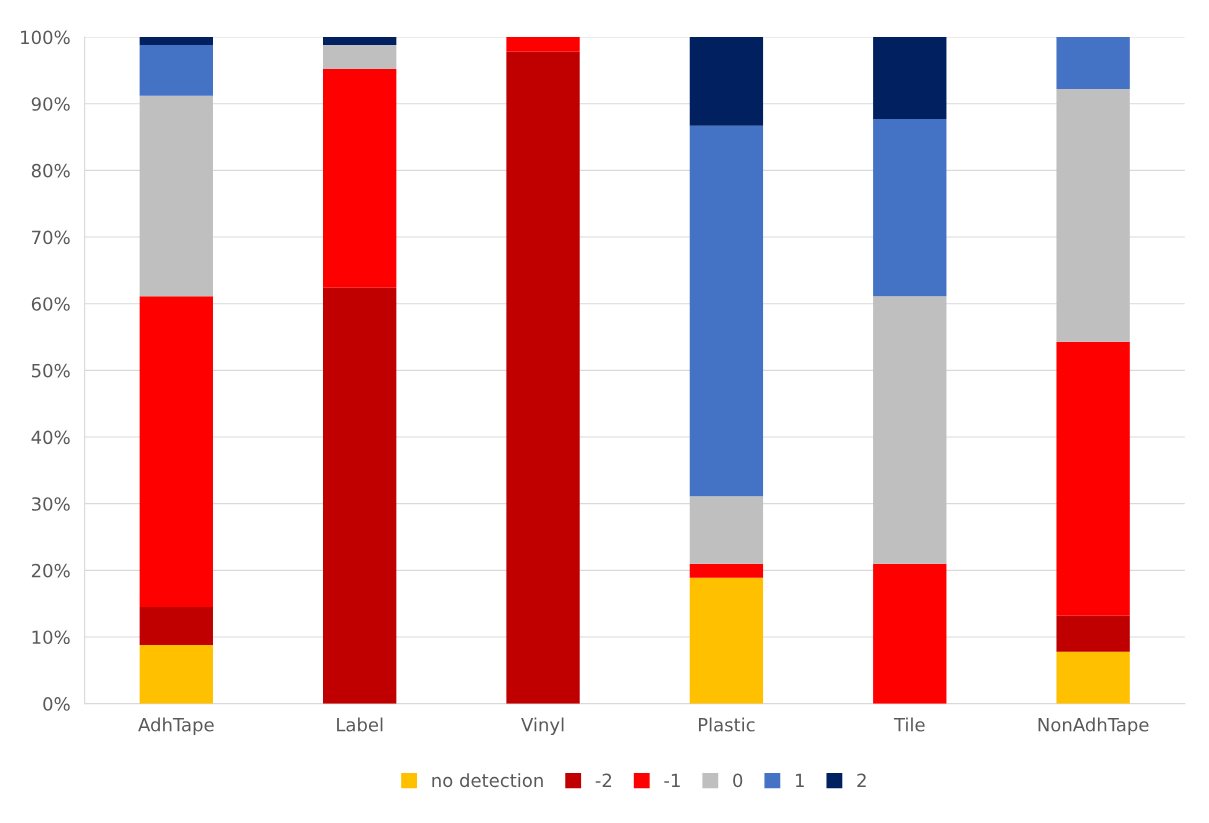  What do you see at coordinates (909, 724) in the screenshot?
I see `x-tick-label: Tile` at bounding box center [909, 724].